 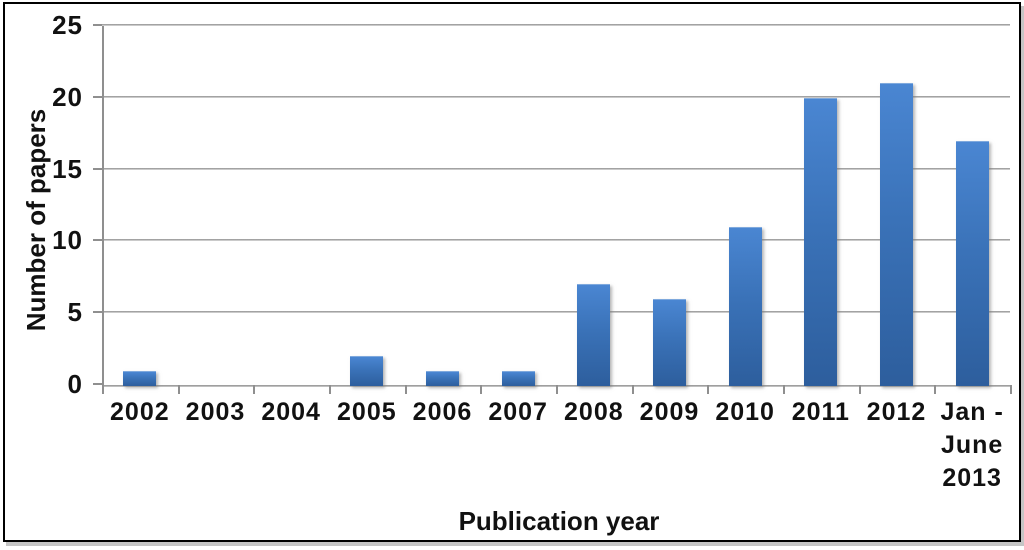 What do you see at coordinates (442, 412) in the screenshot?
I see `x-tick-label: 2006` at bounding box center [442, 412].